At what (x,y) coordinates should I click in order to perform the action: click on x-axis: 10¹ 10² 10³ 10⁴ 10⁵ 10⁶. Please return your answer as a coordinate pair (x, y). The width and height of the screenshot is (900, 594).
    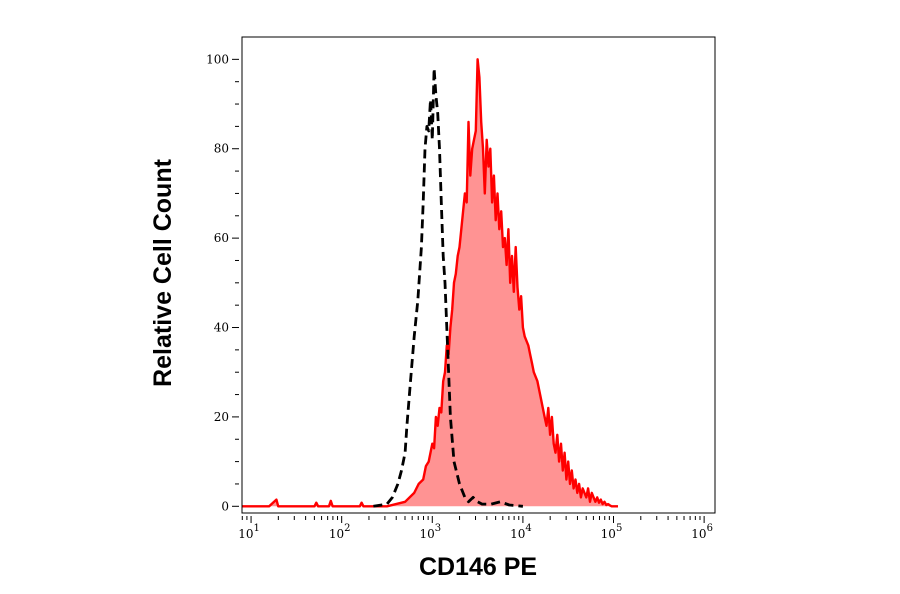
    Looking at the image, I should click on (475, 528).